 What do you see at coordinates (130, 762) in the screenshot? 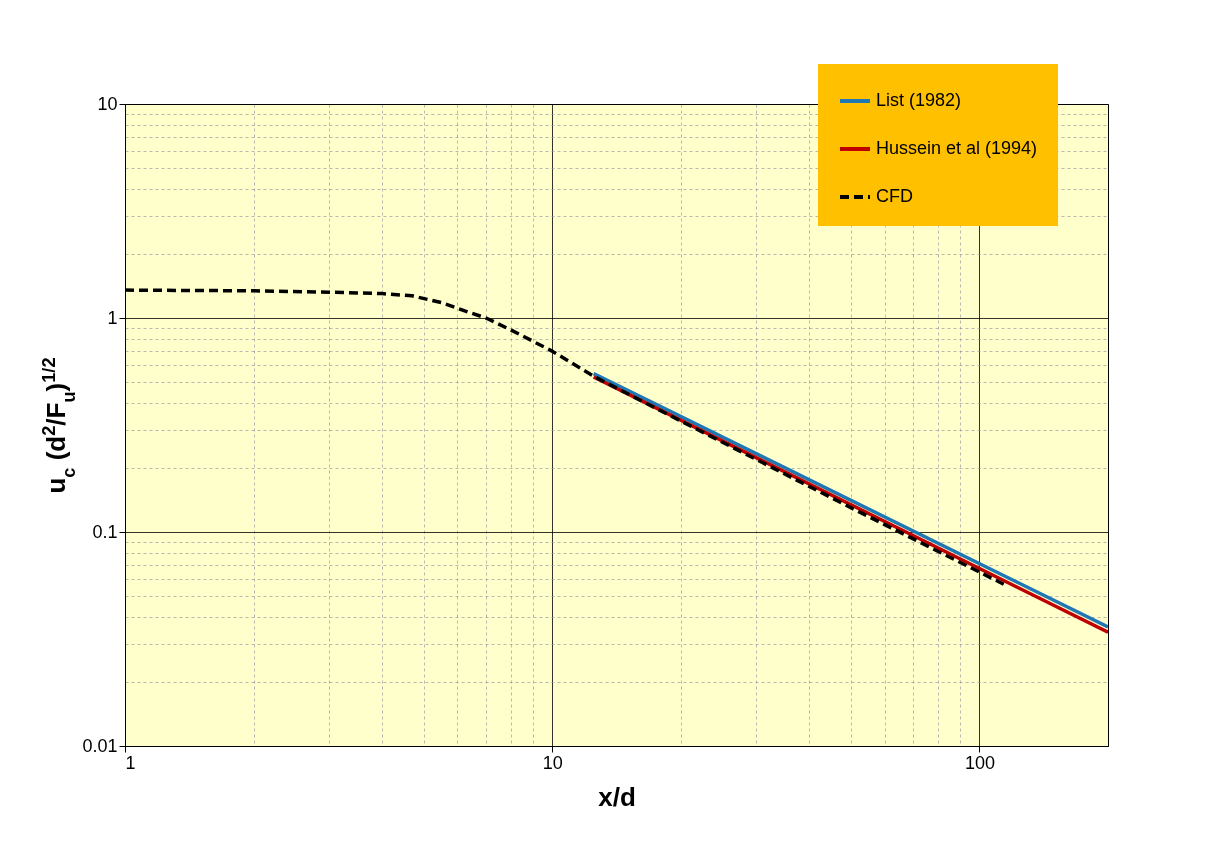
I see `x-tick-label: 1` at bounding box center [130, 762].